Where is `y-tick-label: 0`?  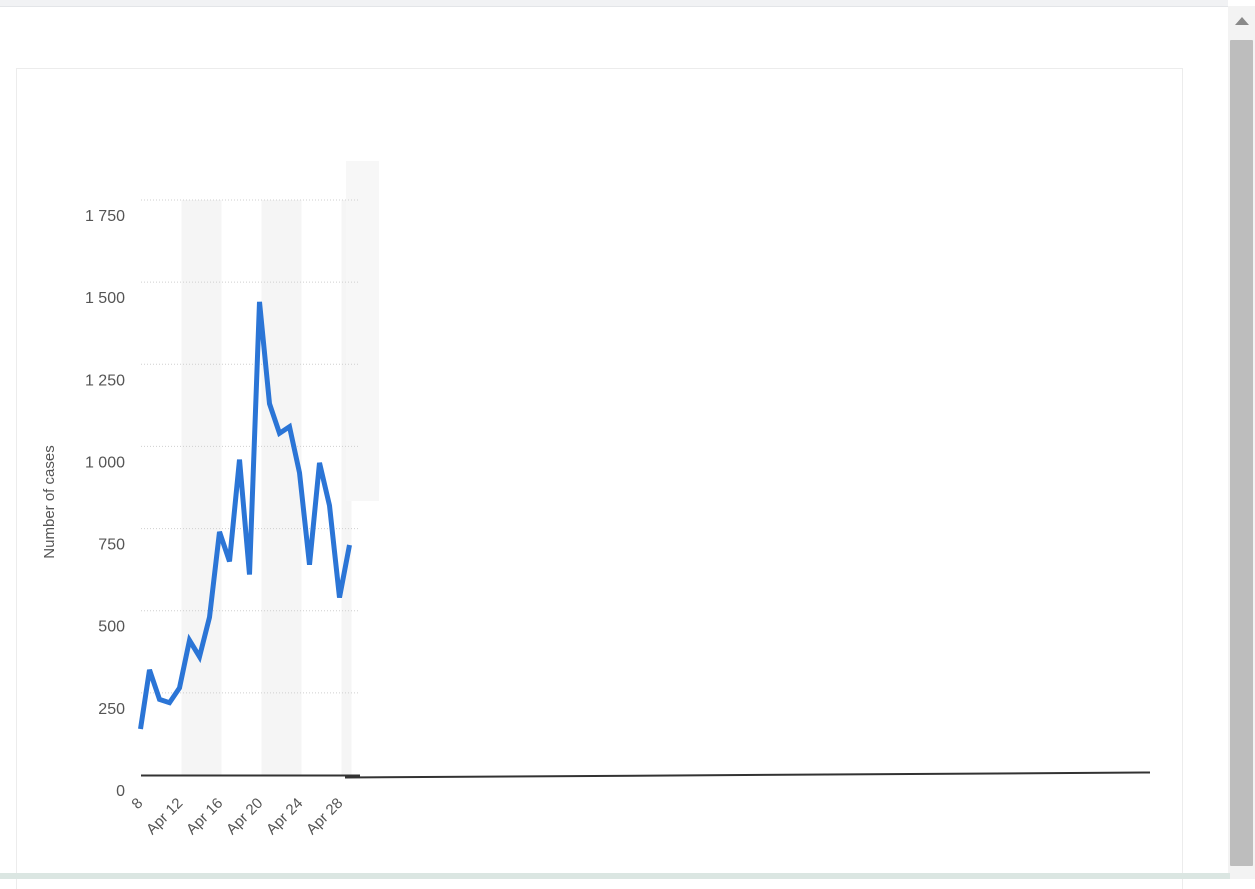 y-tick-label: 0 is located at coordinates (120, 791).